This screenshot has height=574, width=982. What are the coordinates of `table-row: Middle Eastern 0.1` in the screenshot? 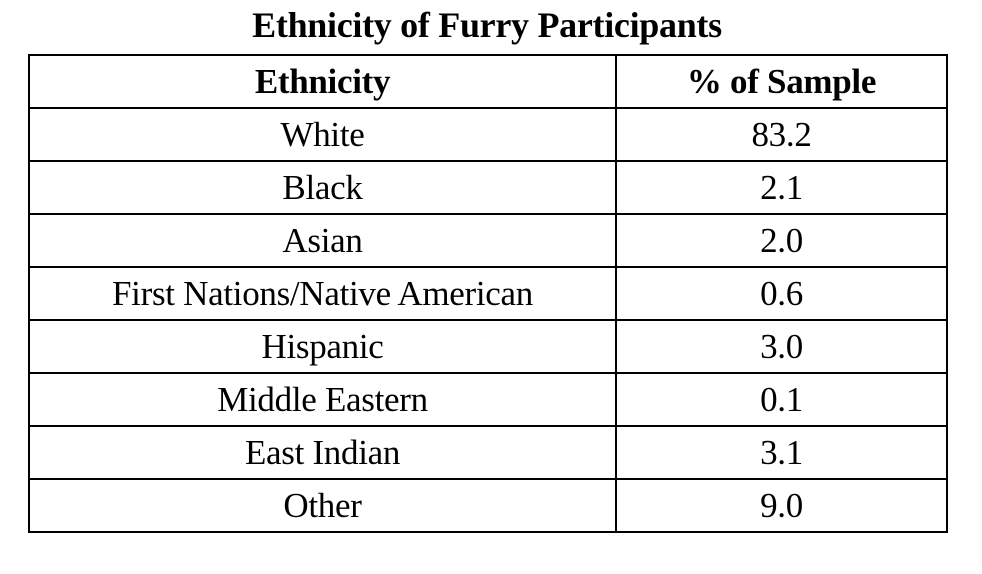 It's located at (488, 399).